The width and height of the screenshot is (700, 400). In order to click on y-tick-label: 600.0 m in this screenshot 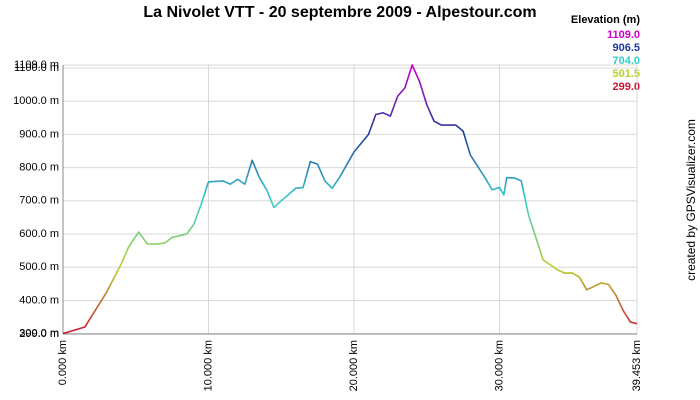, I will do `click(39, 234)`.